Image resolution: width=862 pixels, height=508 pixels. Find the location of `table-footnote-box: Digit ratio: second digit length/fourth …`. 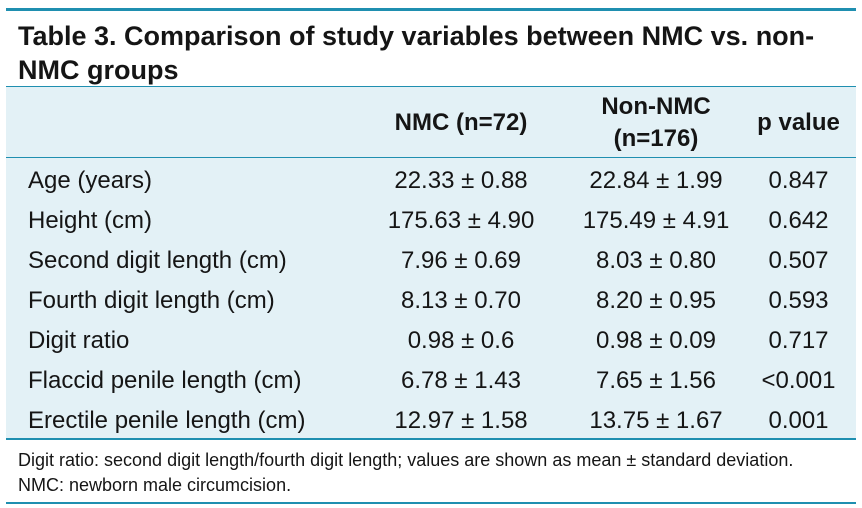

table-footnote-box: Digit ratio: second digit length/fourth … is located at coordinates (431, 471).